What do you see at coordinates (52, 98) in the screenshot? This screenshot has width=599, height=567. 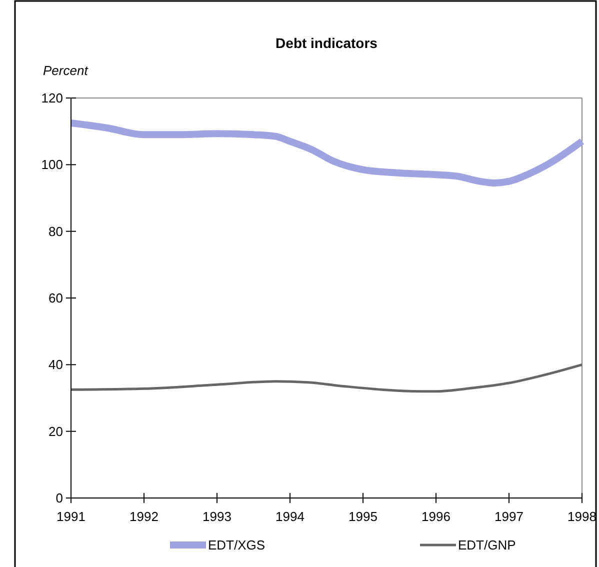 I see `y-tick-label: 120` at bounding box center [52, 98].